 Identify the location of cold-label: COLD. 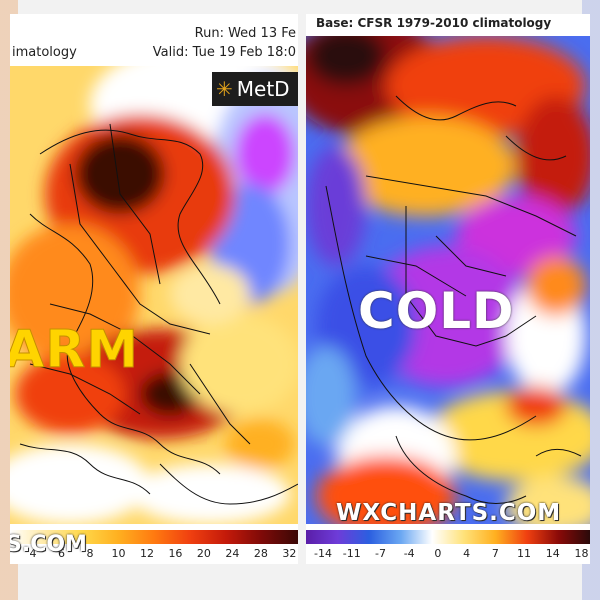
(436, 311).